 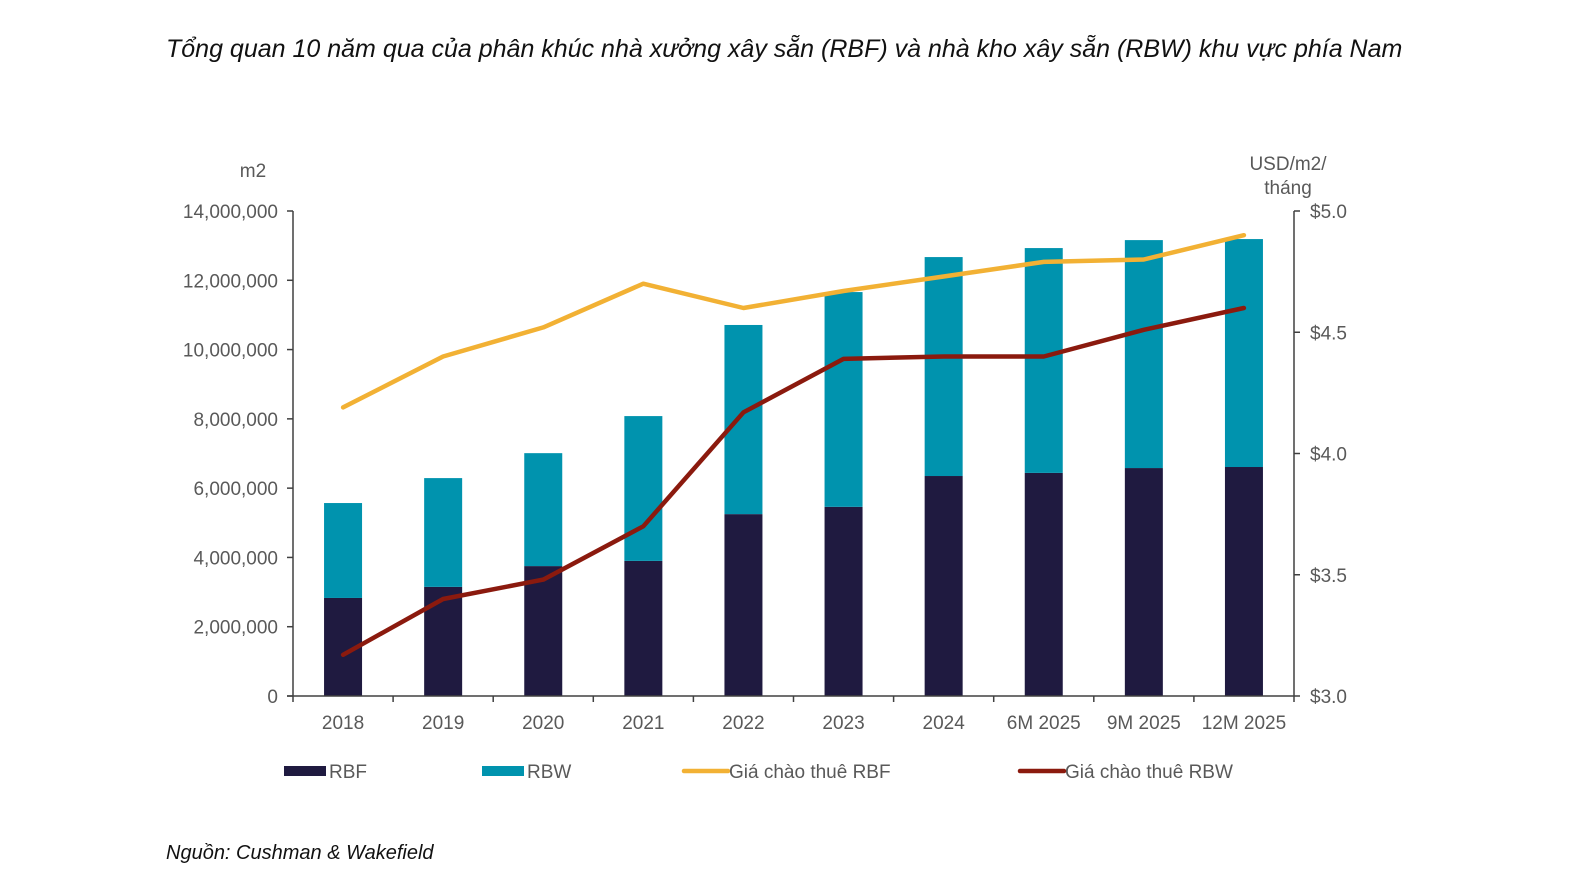 I want to click on legend-label-2: Giá chào thuê RBF, so click(x=810, y=772).